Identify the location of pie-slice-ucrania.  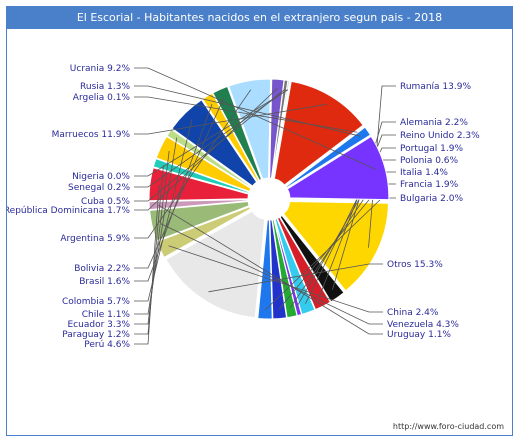
(338, 168).